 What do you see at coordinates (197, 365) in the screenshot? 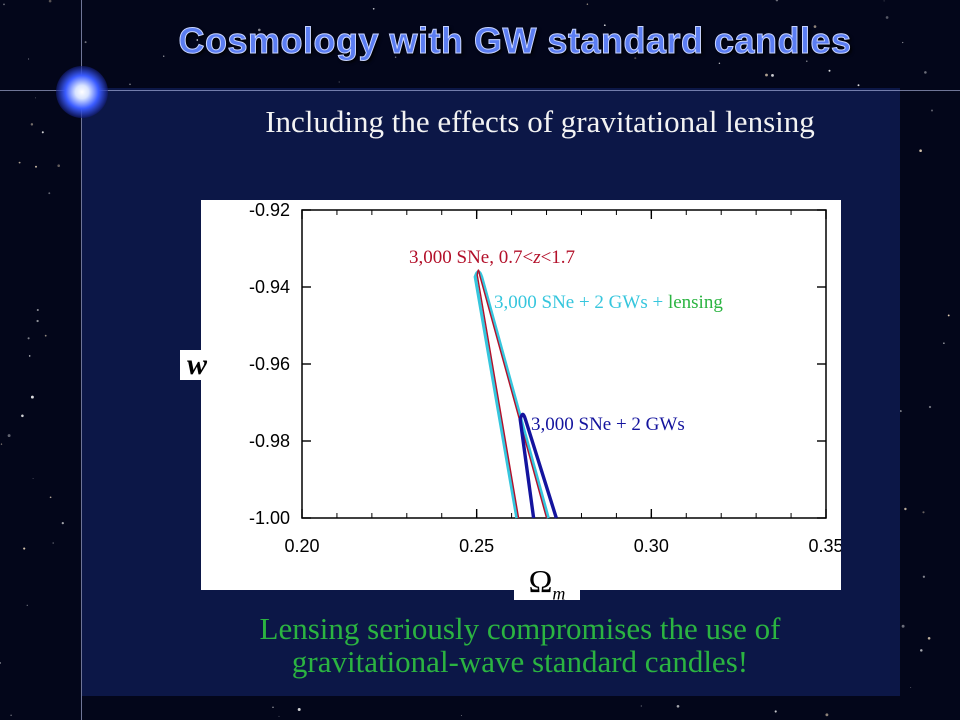
I see `y-axis-label: w` at bounding box center [197, 365].